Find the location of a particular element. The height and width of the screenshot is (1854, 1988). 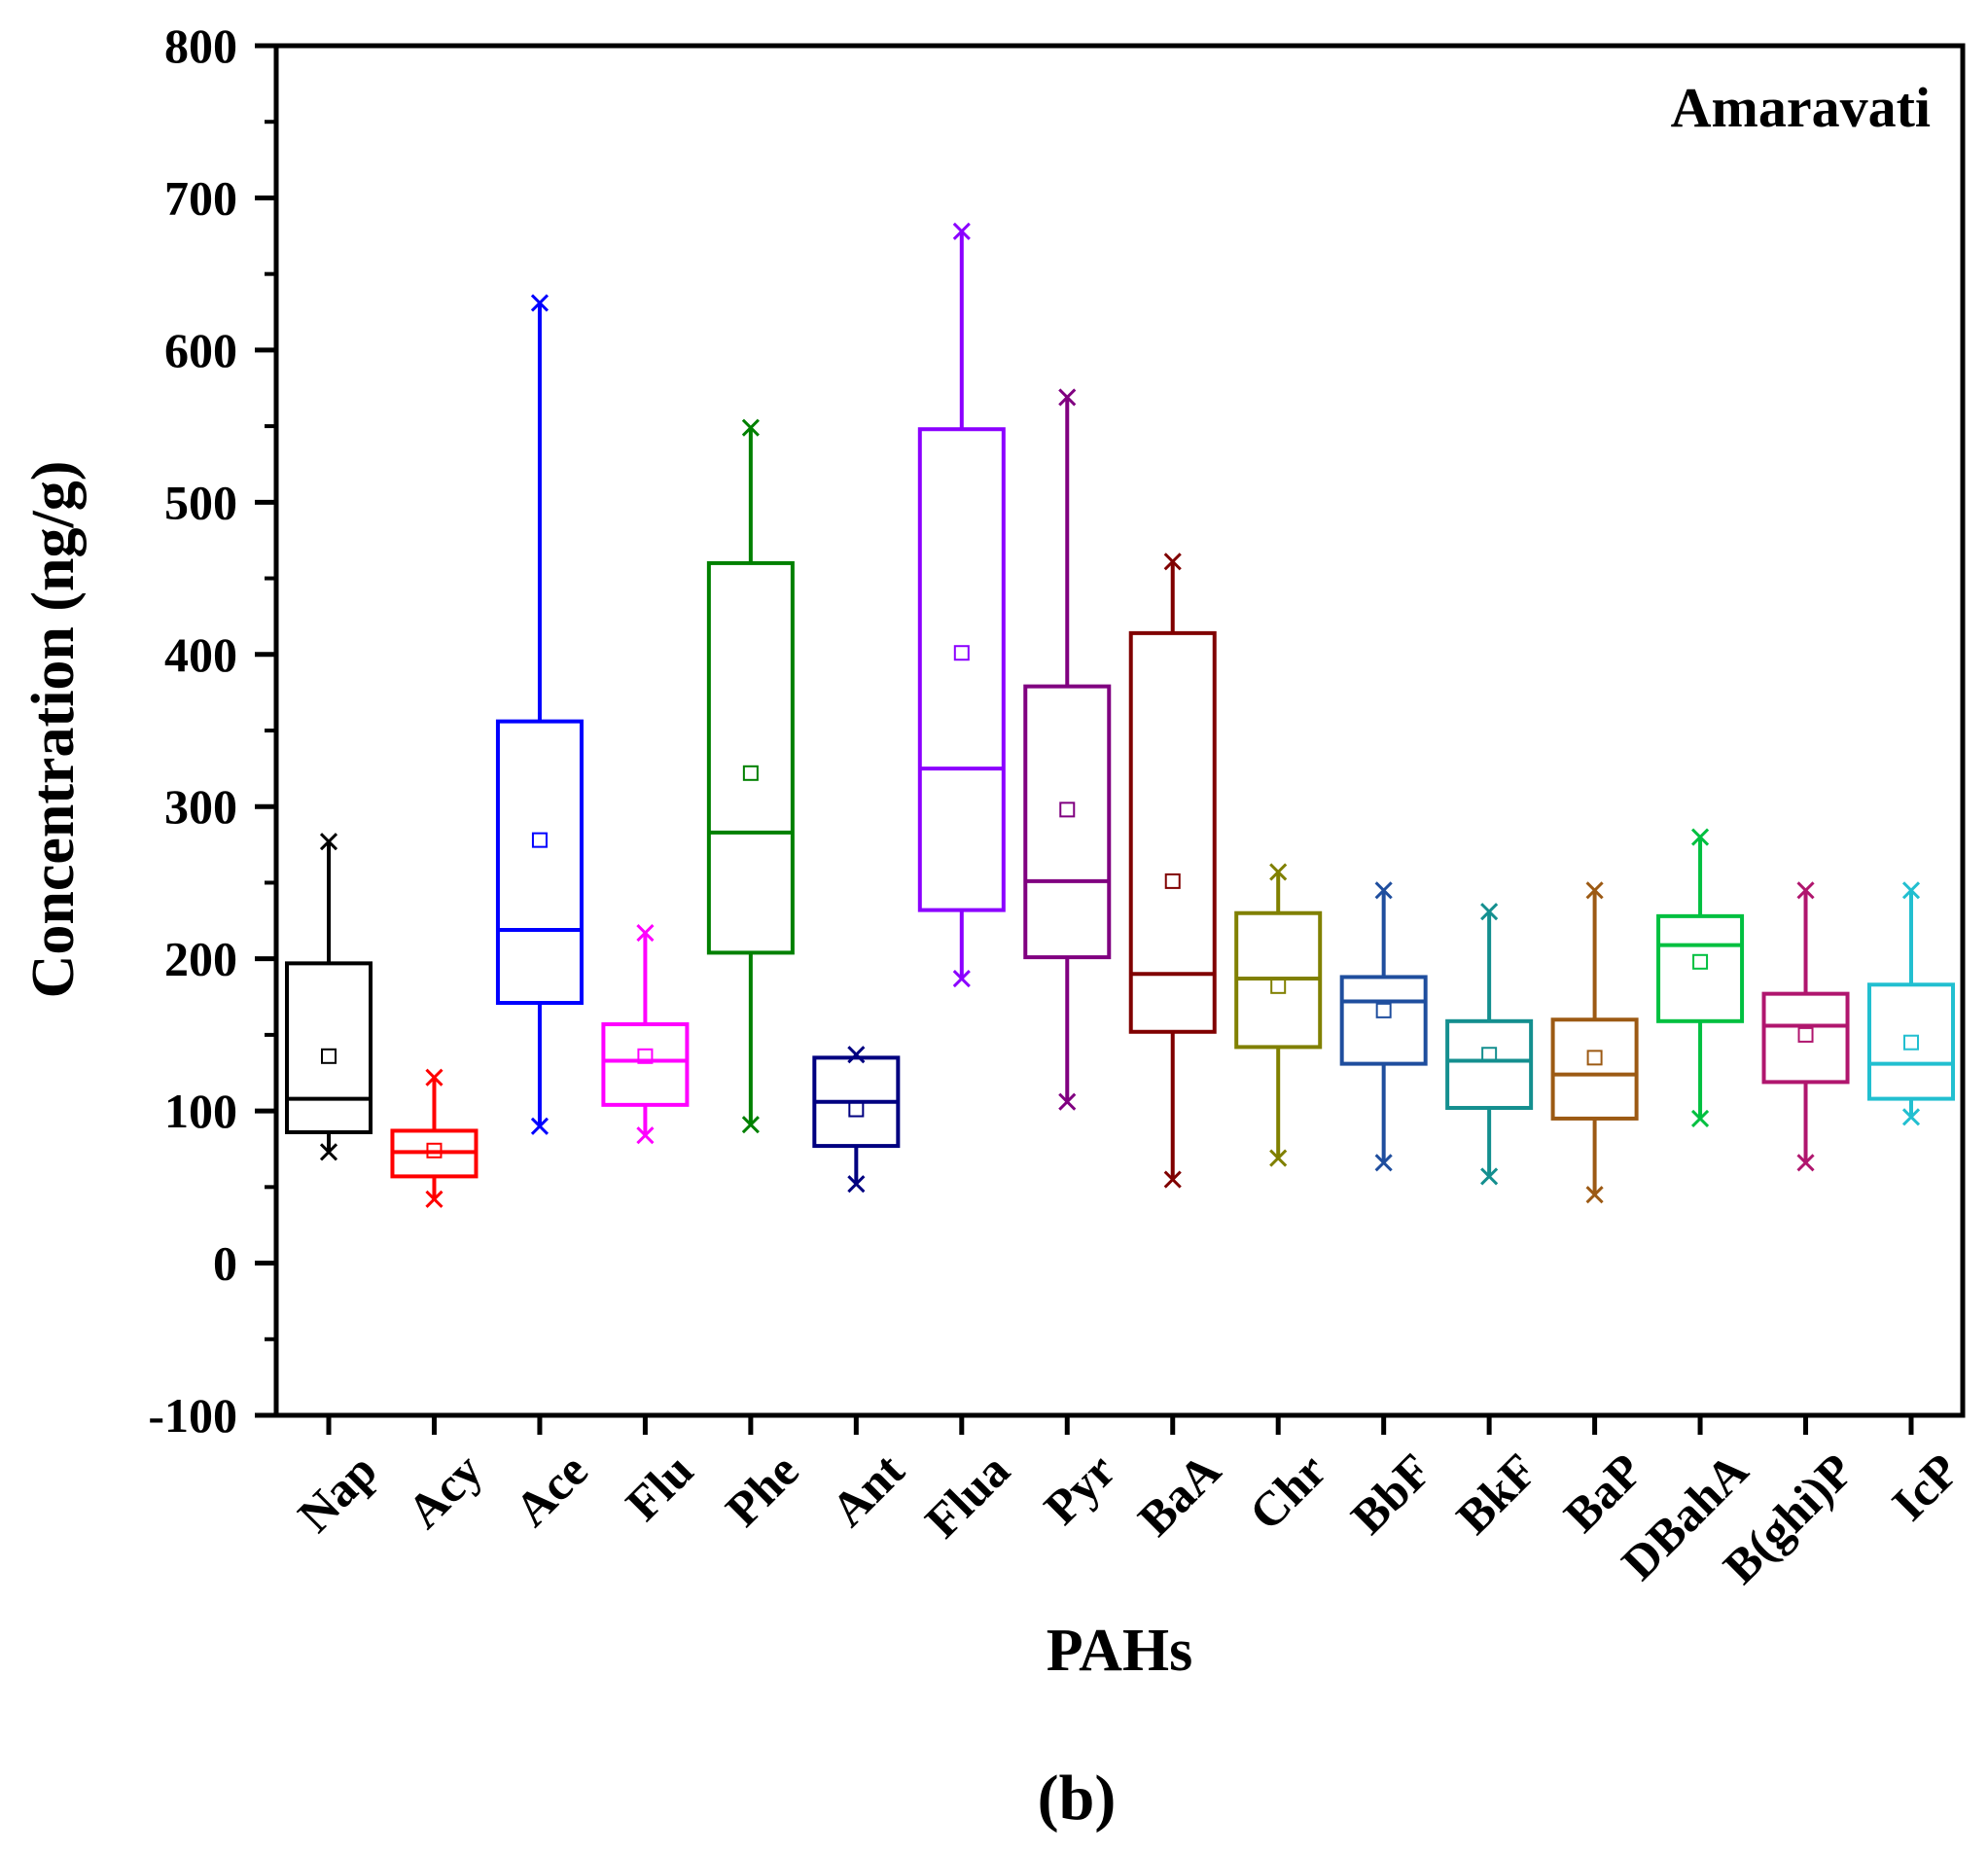

box-bbf is located at coordinates (1383, 1026).